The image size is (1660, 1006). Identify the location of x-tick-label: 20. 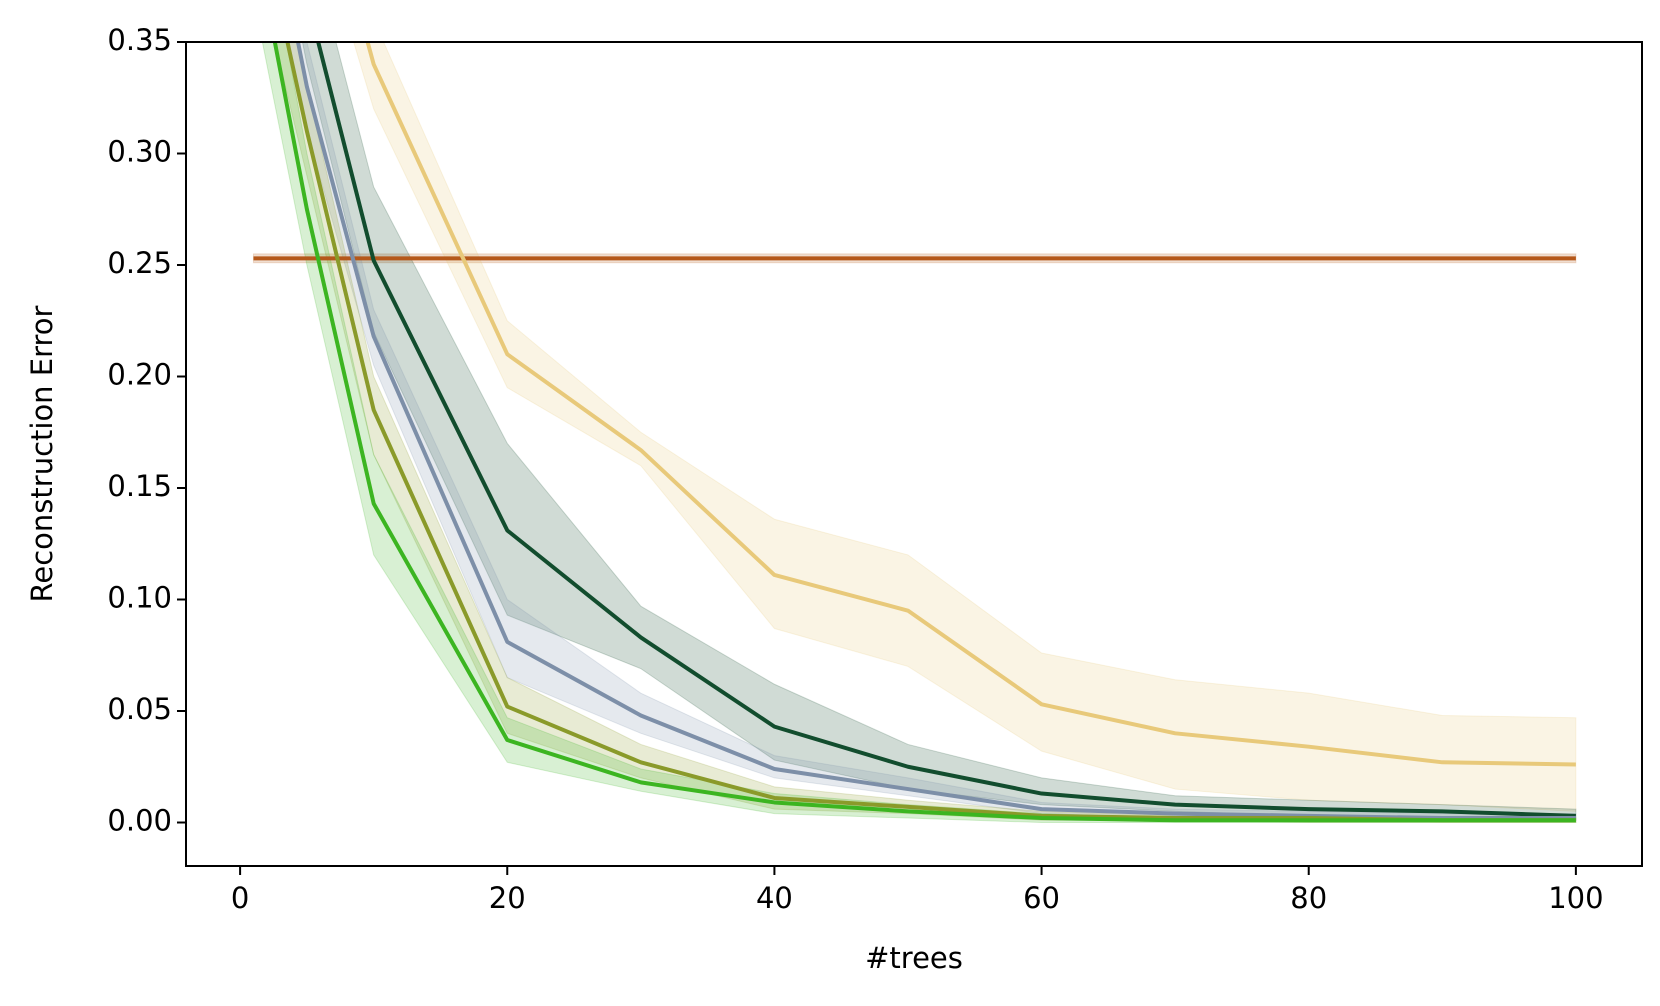
(507, 898).